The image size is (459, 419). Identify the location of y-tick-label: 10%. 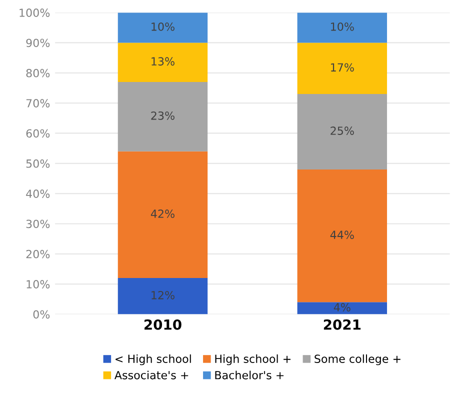
(38, 284).